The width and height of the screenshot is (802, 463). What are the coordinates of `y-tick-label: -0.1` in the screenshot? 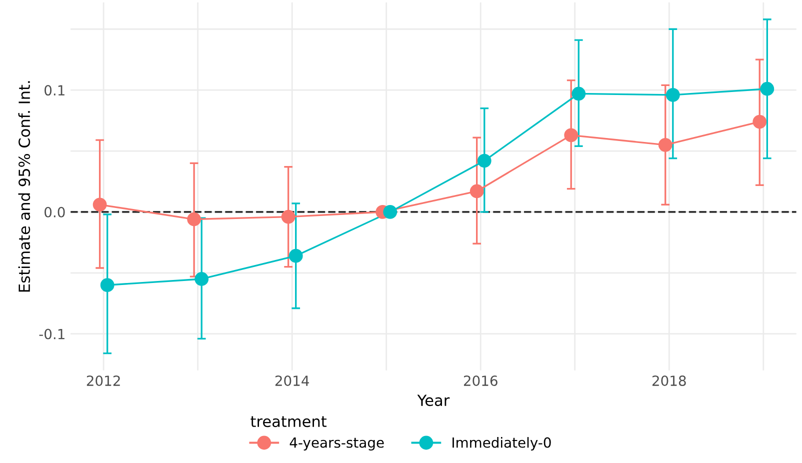 It's located at (51, 334).